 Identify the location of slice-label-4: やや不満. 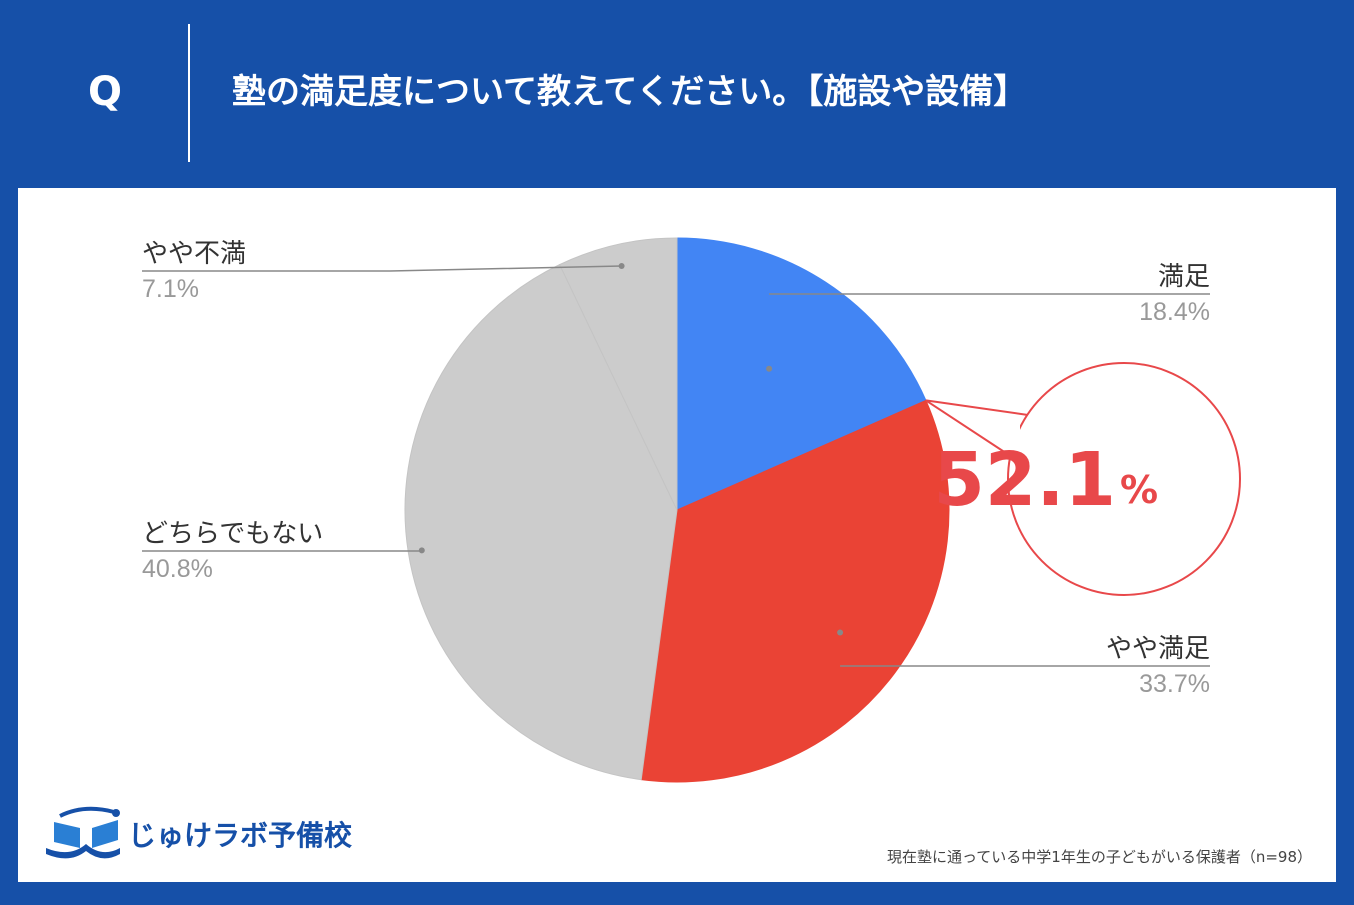
(194, 254).